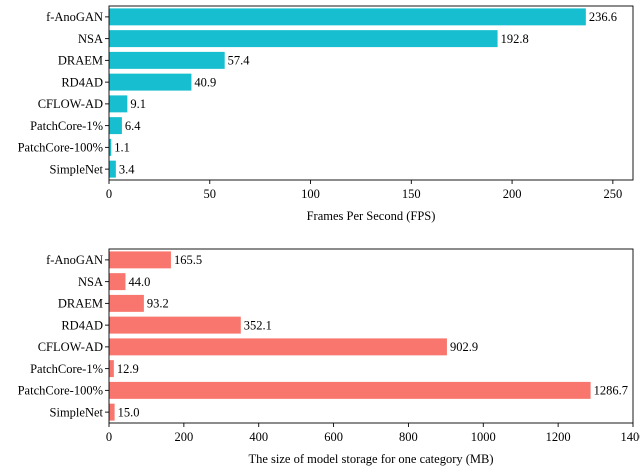 The height and width of the screenshot is (471, 640). Describe the element at coordinates (139, 282) in the screenshot. I see `bar-value-label-2: 44.0` at that location.